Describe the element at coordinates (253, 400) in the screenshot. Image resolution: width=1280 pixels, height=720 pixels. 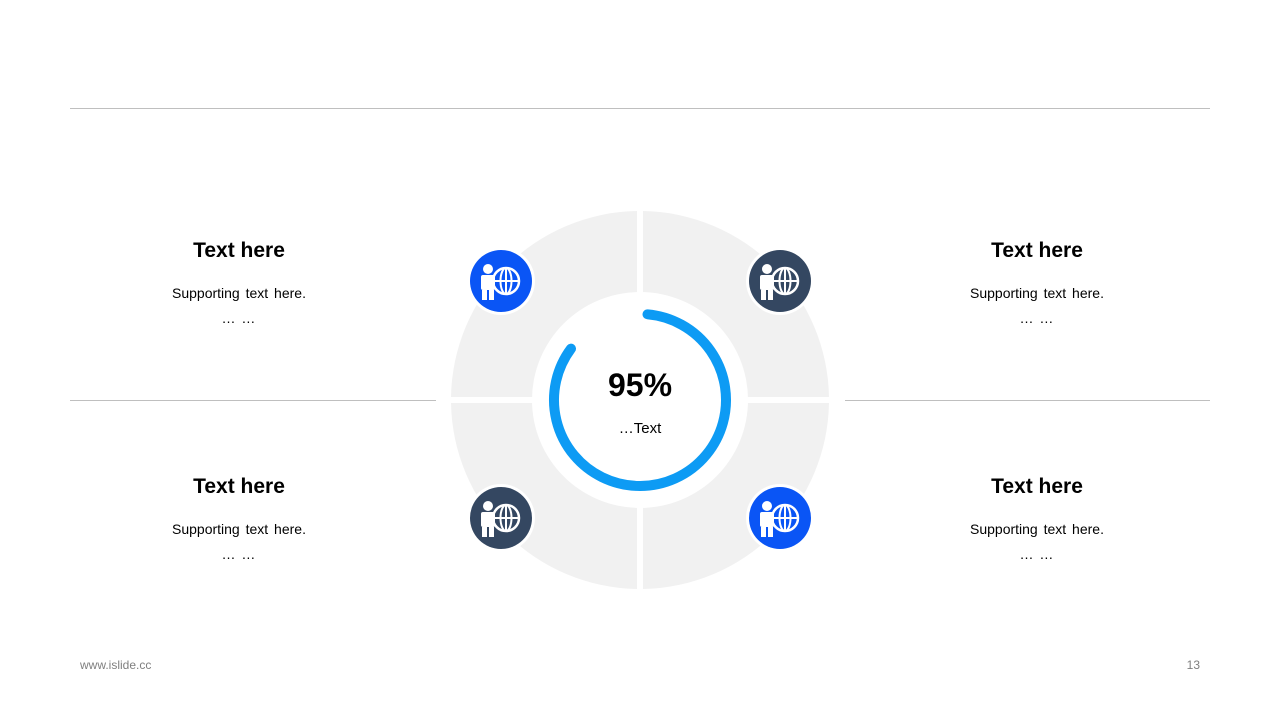
I see `left-middle-divider` at that location.